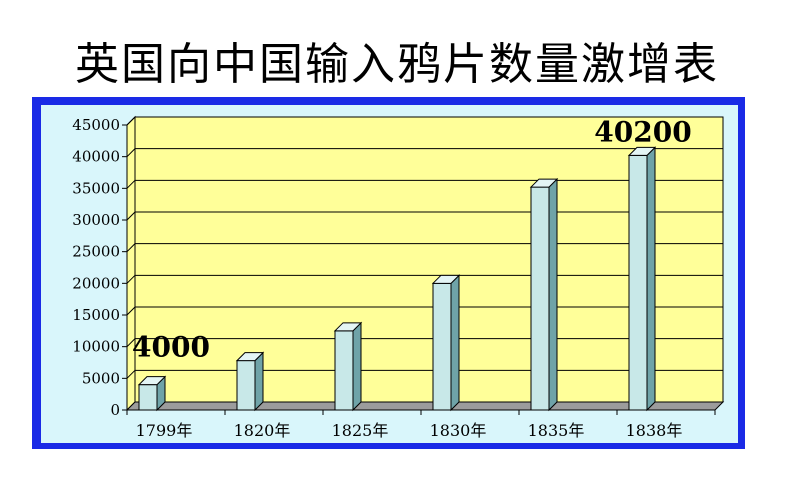 The height and width of the screenshot is (486, 794). What do you see at coordinates (101, 378) in the screenshot?
I see `y-tick-label: 5000` at bounding box center [101, 378].